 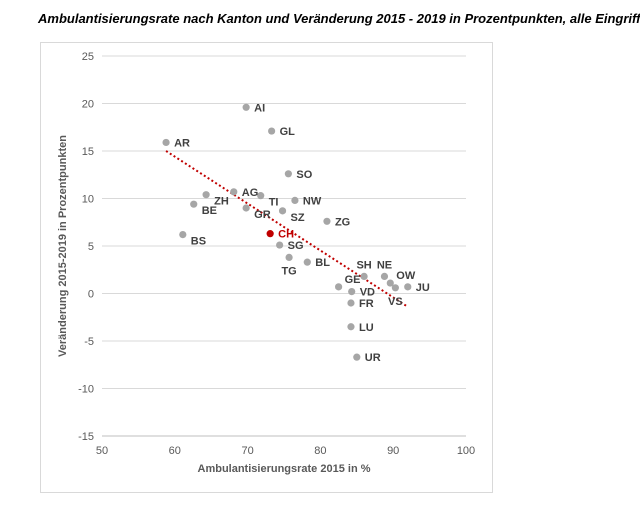 I want to click on point-sh, so click(x=364, y=276).